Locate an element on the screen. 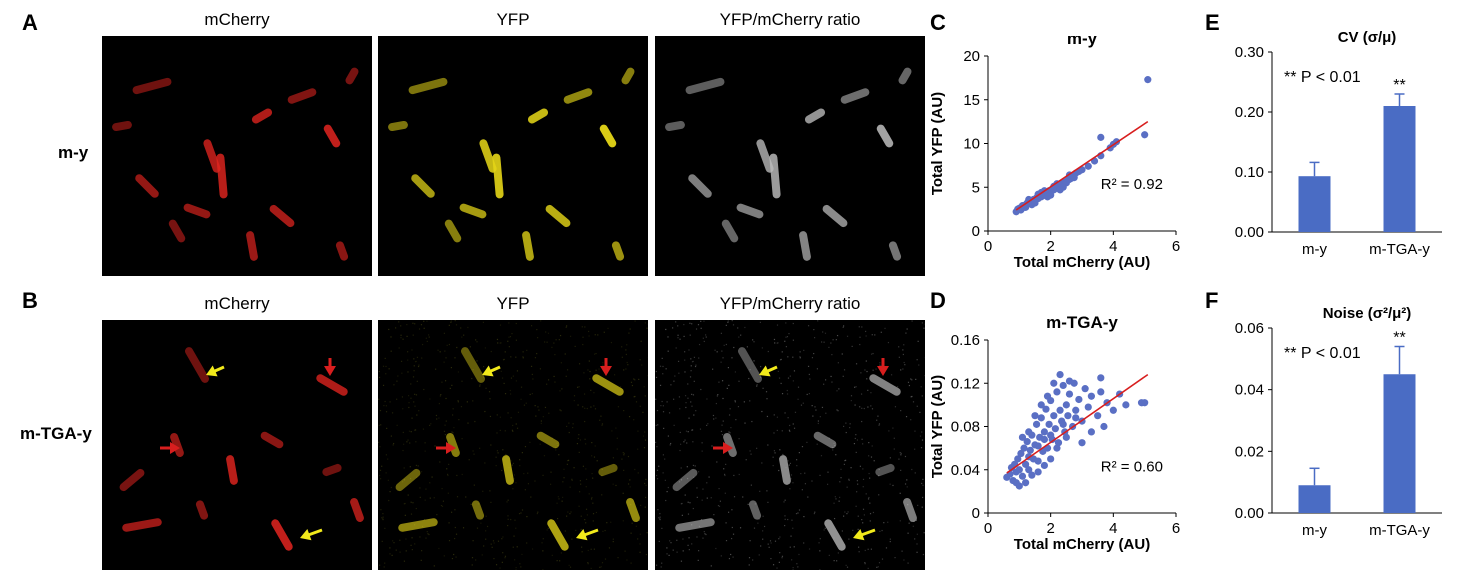 This screenshot has width=1475, height=581. image-tga-mcherry is located at coordinates (237, 445).